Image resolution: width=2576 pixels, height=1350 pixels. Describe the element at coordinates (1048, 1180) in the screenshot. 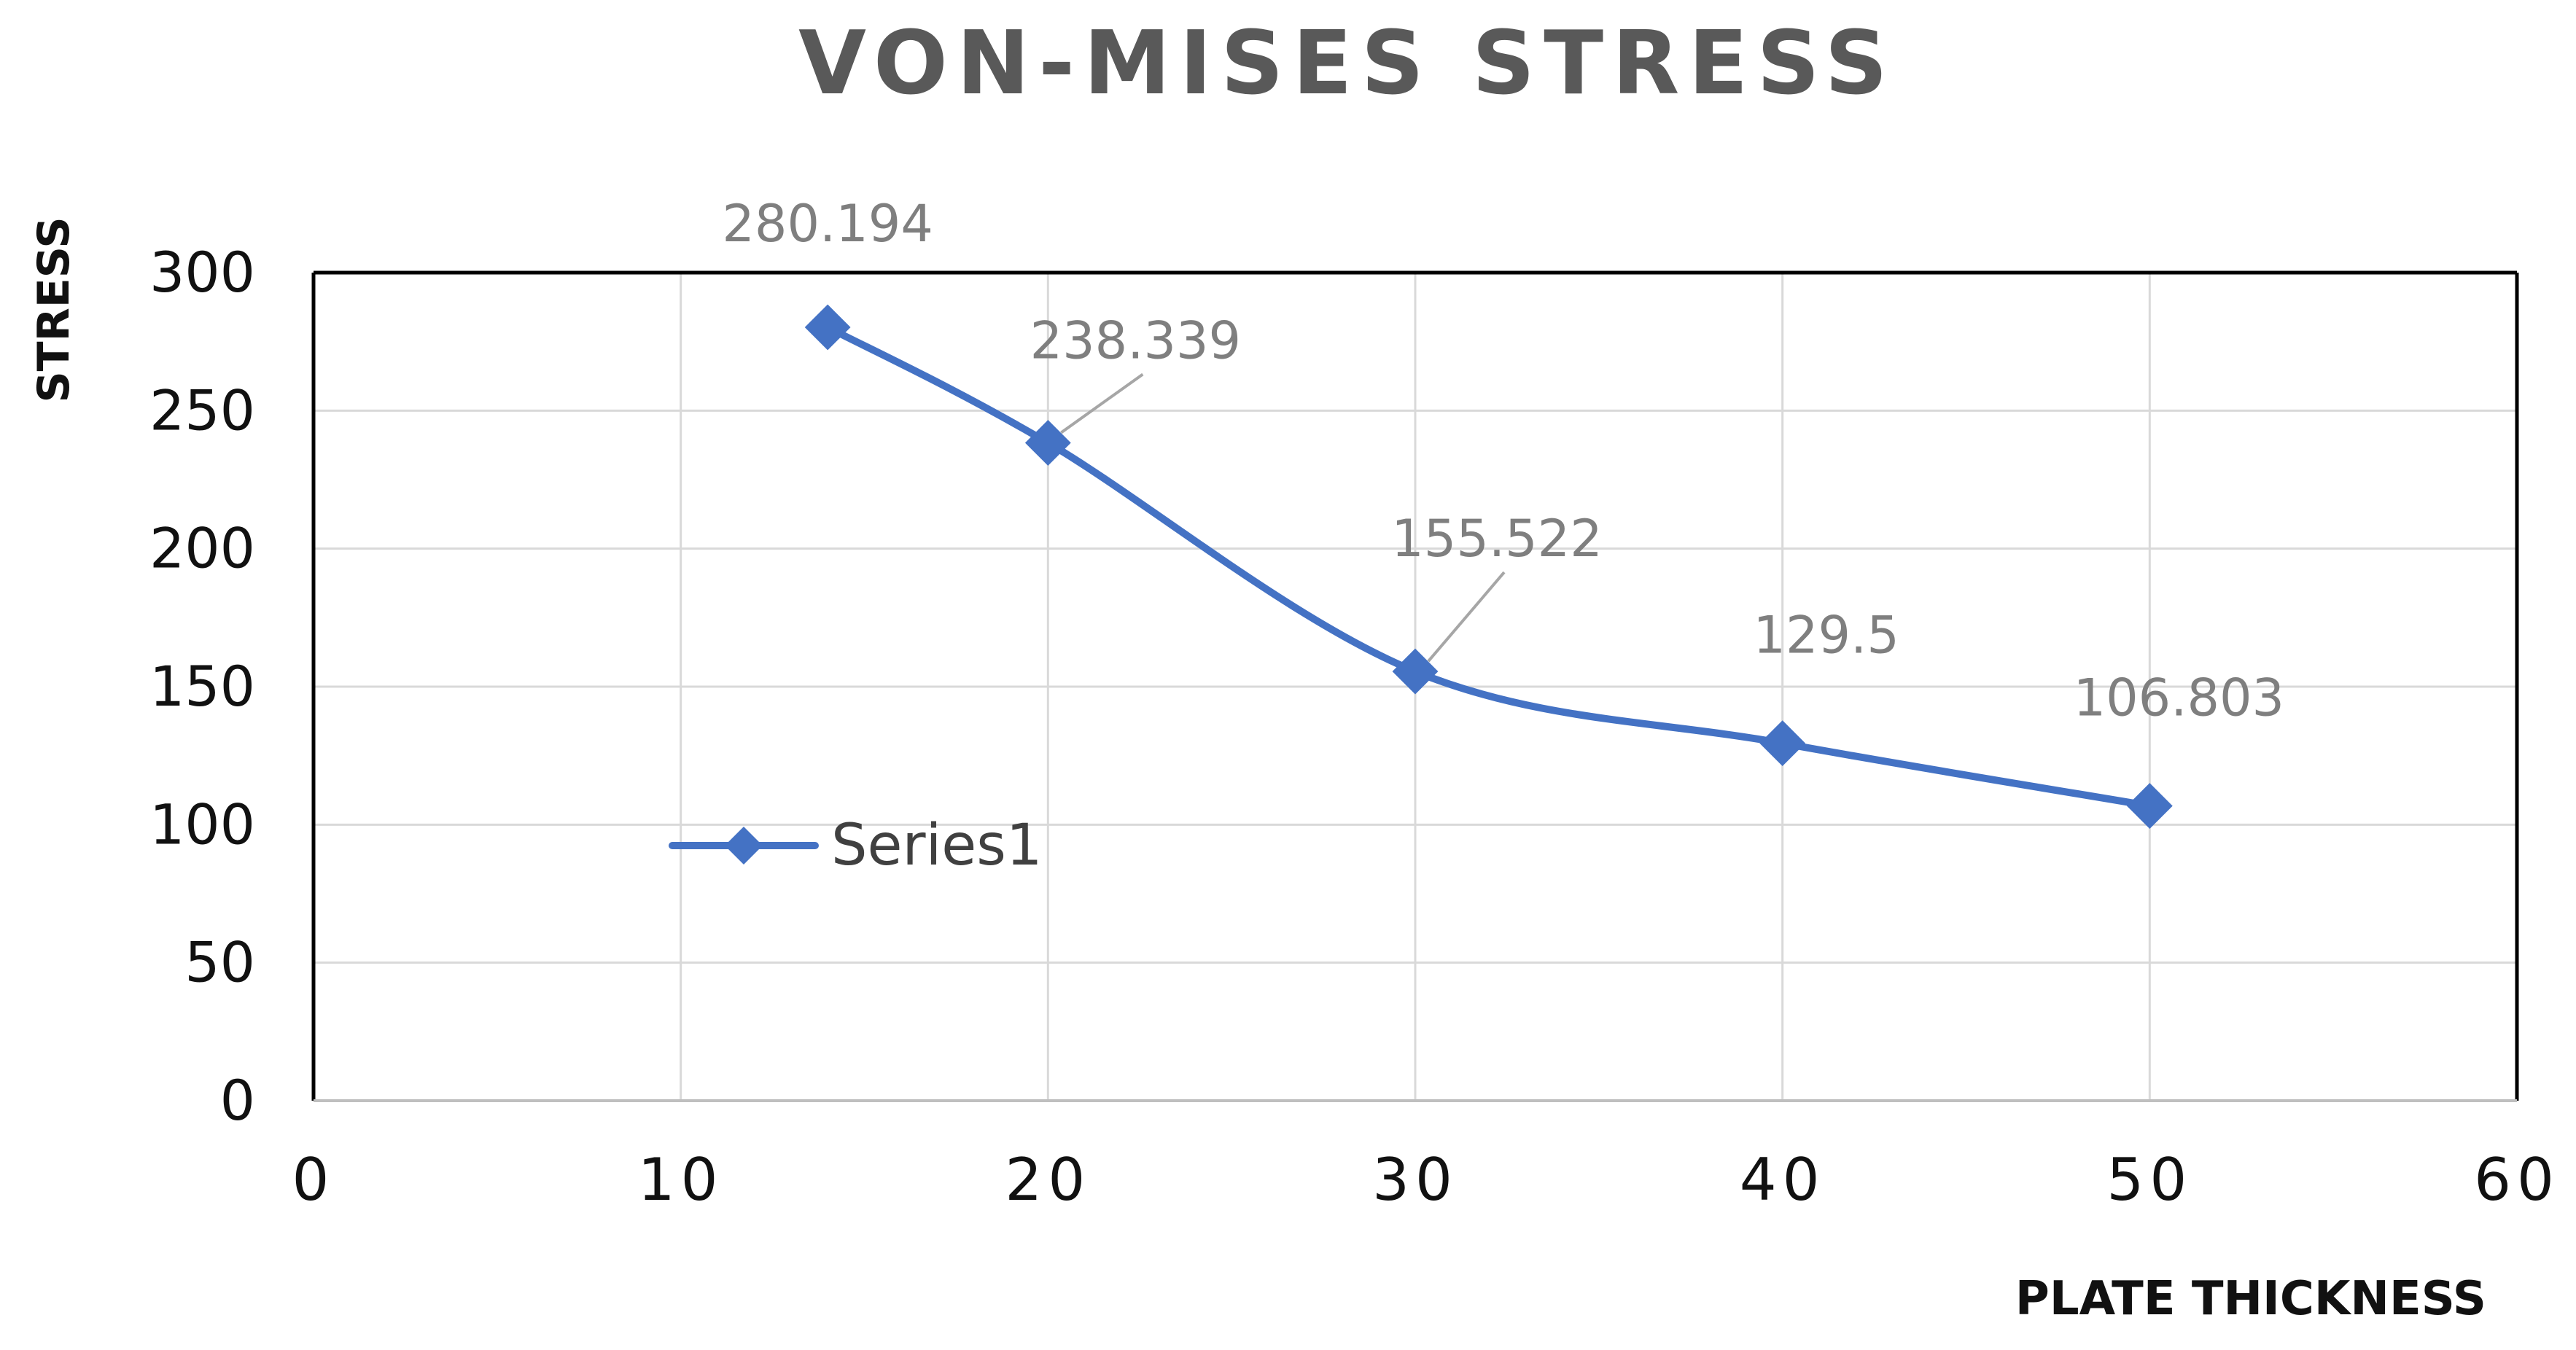

I see `x-tick-label: 20` at that location.